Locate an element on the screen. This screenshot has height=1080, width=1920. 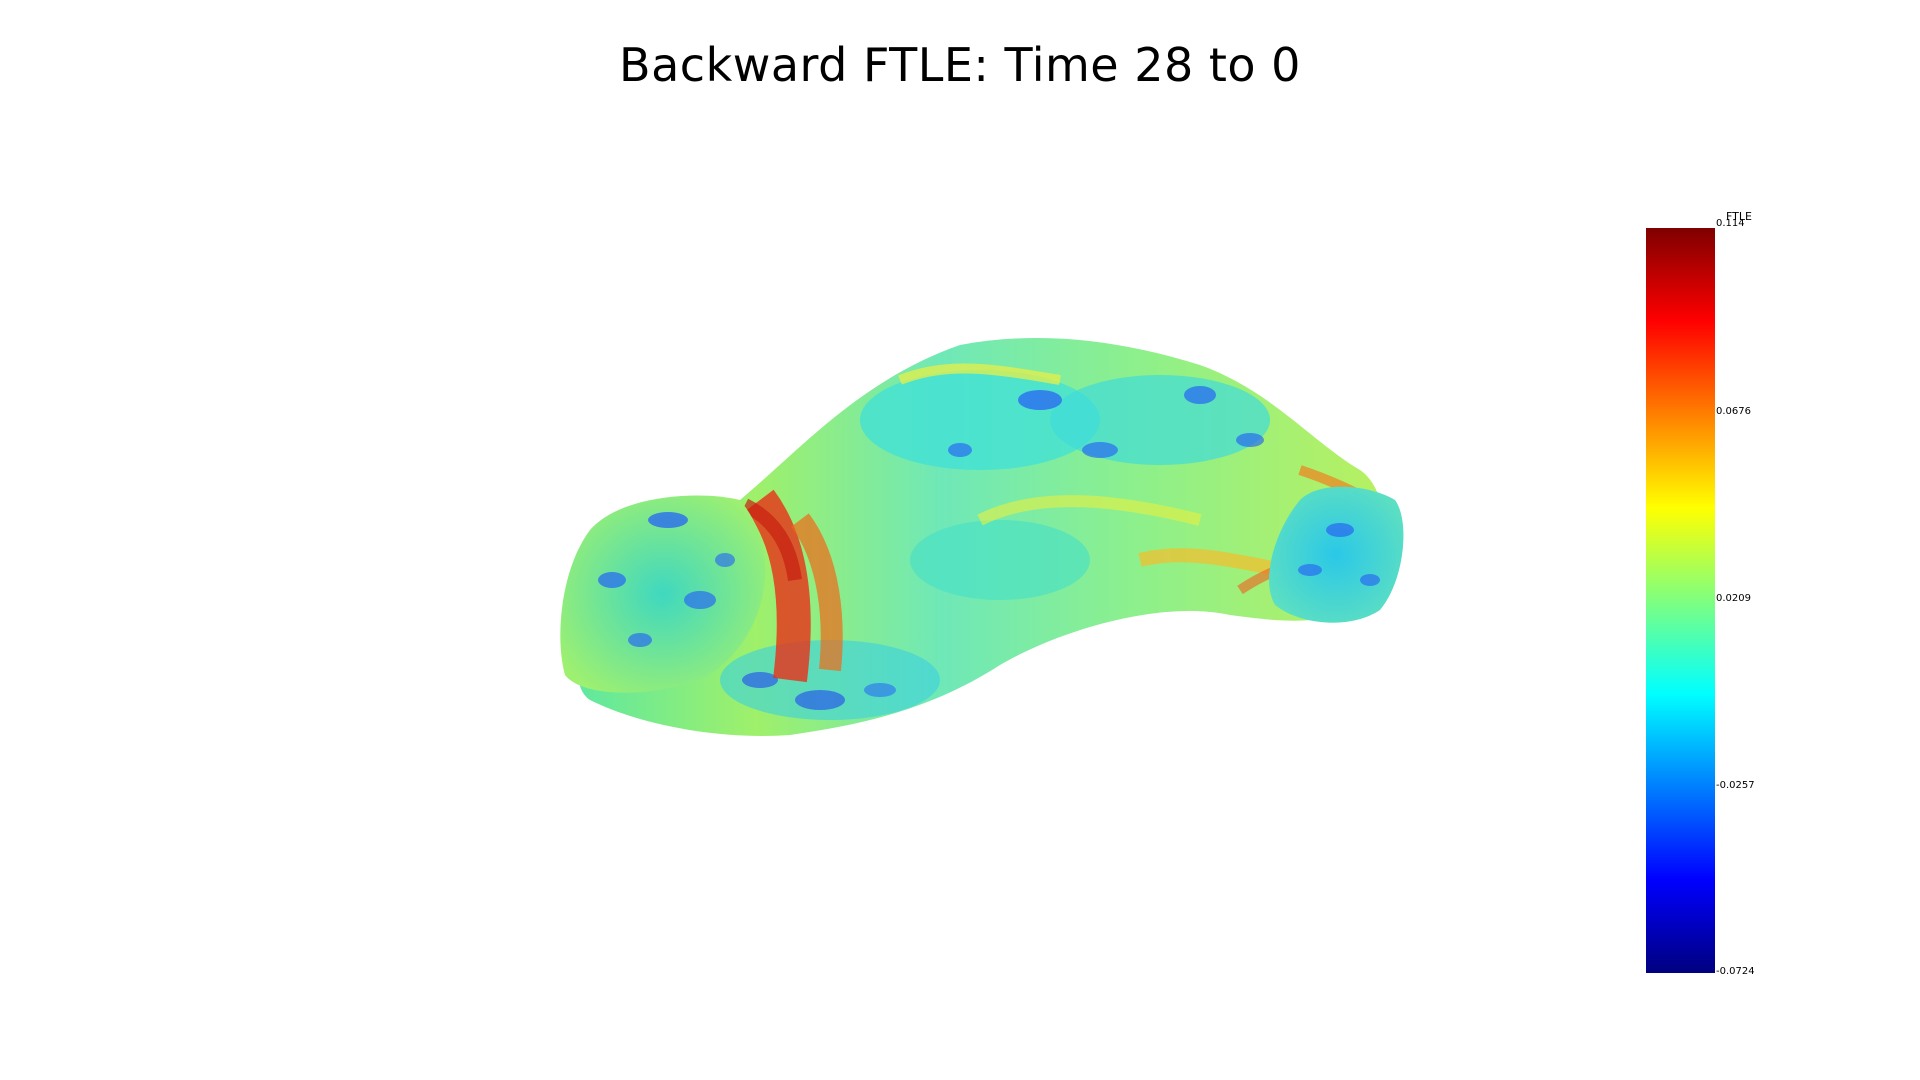
colorbar-tick-3: 0.0209 is located at coordinates (1733, 598).